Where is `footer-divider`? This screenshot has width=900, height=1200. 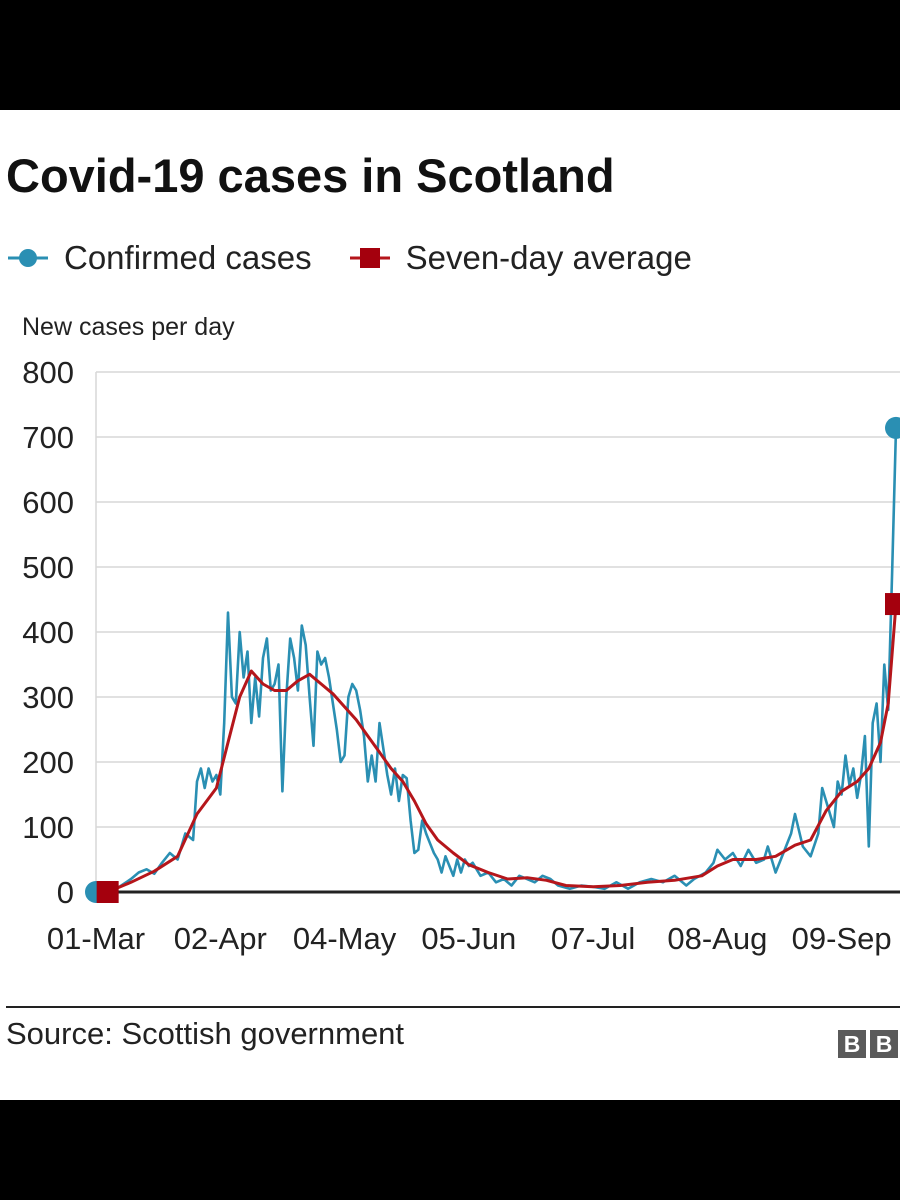
footer-divider is located at coordinates (453, 1007).